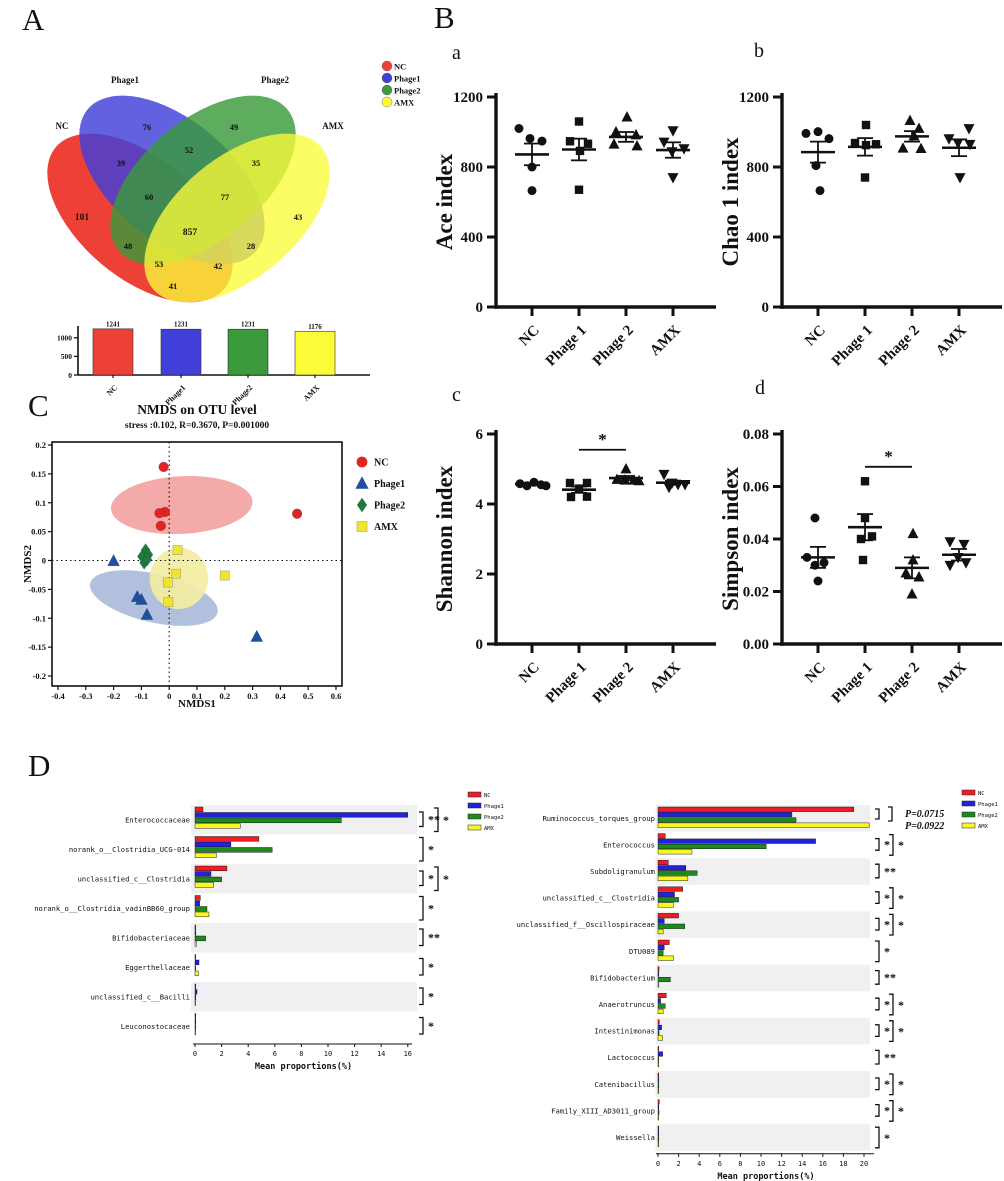 The height and width of the screenshot is (1181, 1004). Describe the element at coordinates (195, 1054) in the screenshot. I see `x-tick-label: 0` at that location.